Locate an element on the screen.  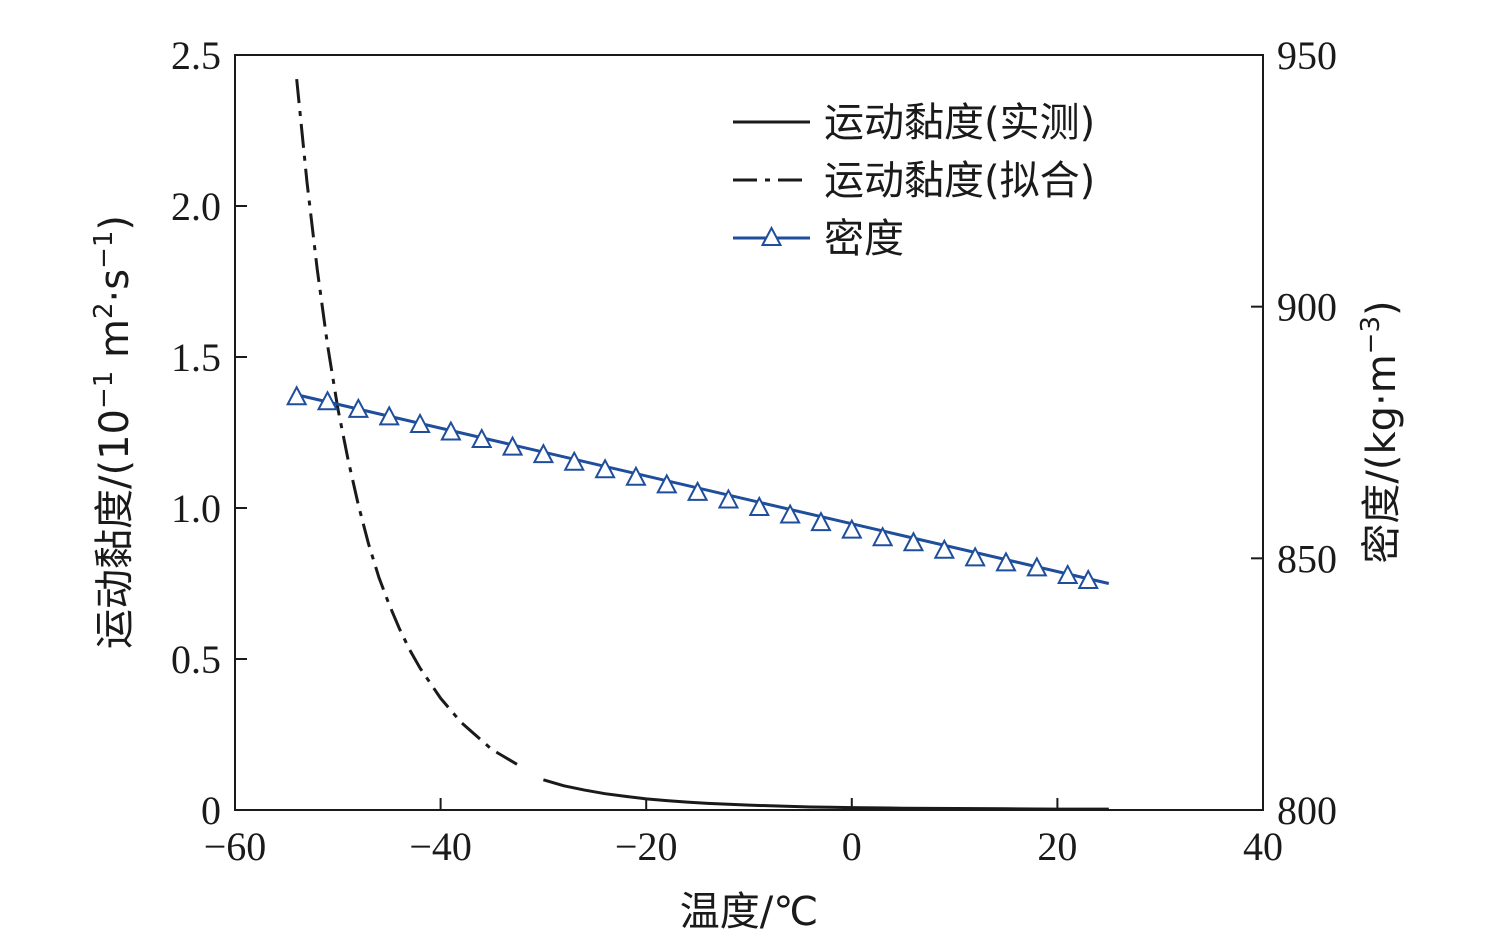
y-left-tick-label: 1.5 is located at coordinates (196, 357).